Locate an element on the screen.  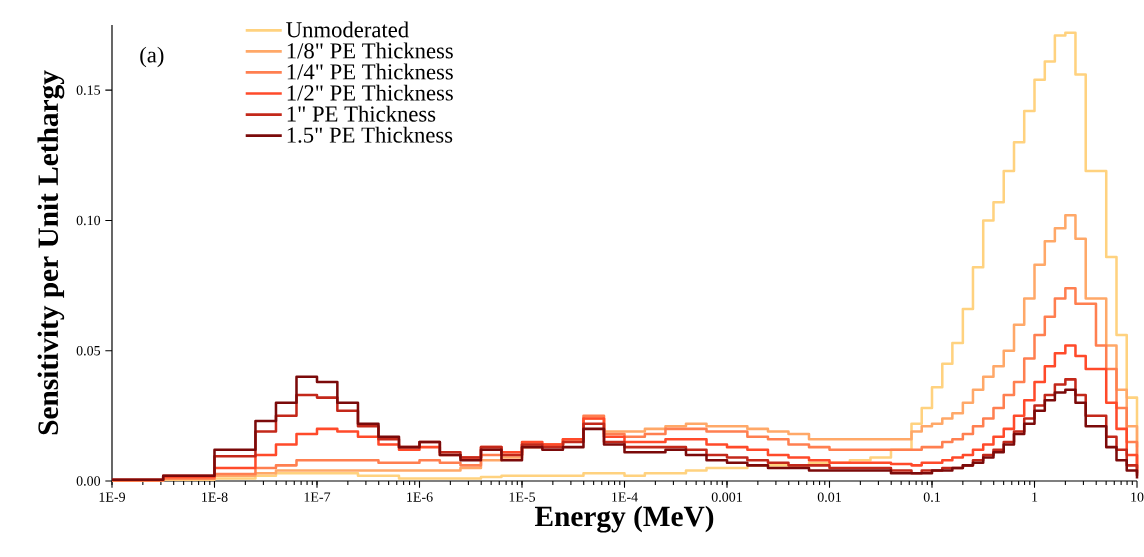
annotation: (a) is located at coordinates (152, 57).